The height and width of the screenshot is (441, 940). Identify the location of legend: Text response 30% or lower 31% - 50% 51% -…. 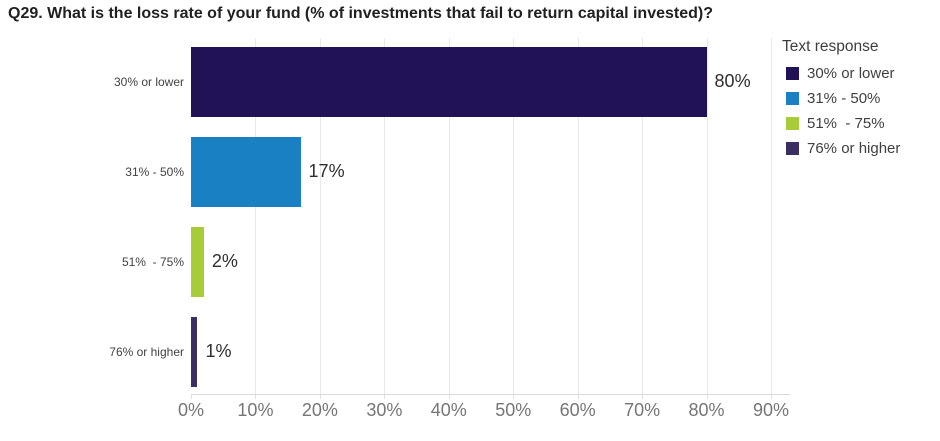
(840, 99).